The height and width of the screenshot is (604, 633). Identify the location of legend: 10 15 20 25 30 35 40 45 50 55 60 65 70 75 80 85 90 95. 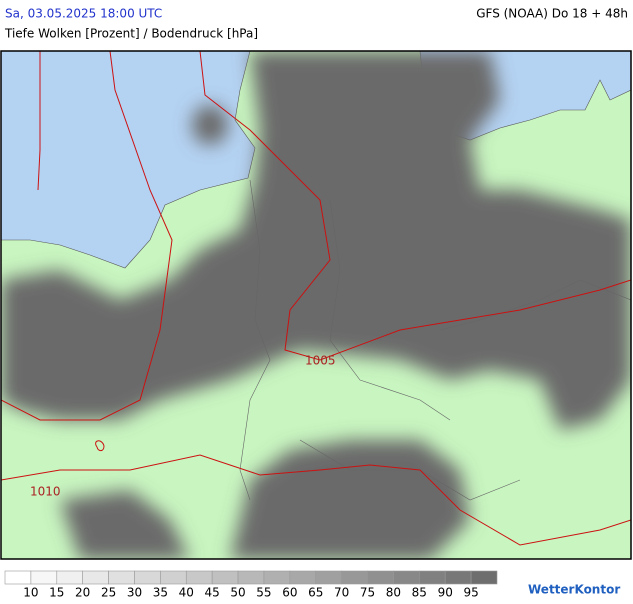
(251, 585).